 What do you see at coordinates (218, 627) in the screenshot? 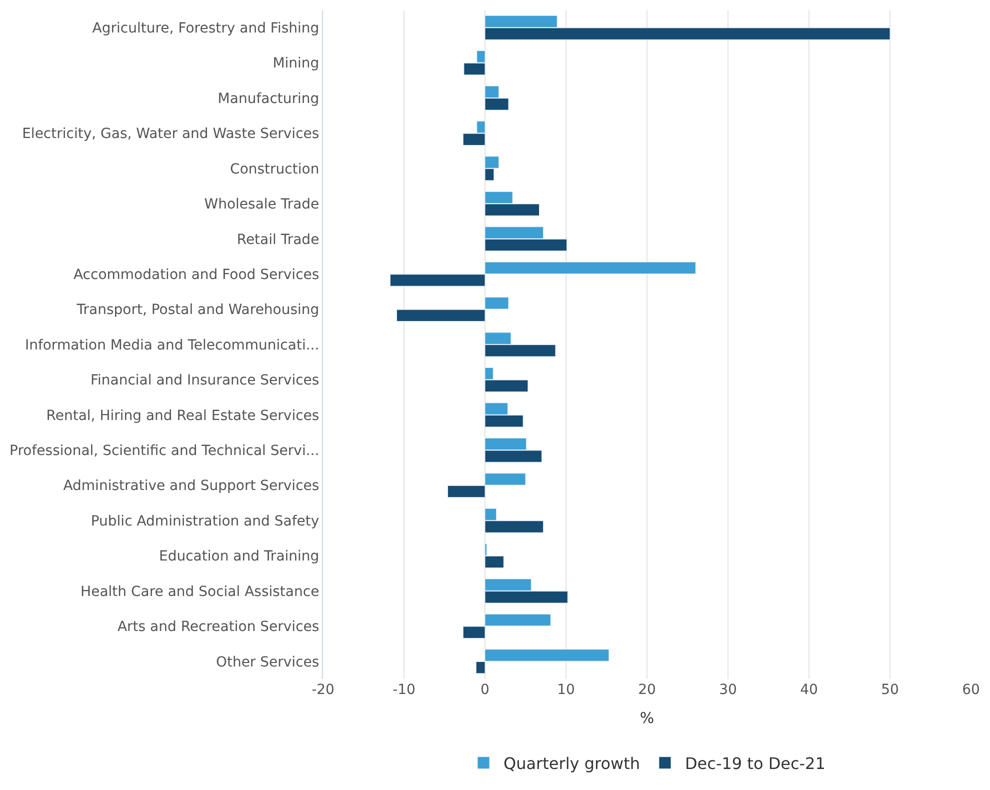
I see `y-tick-label: Arts and Recreation Services` at bounding box center [218, 627].